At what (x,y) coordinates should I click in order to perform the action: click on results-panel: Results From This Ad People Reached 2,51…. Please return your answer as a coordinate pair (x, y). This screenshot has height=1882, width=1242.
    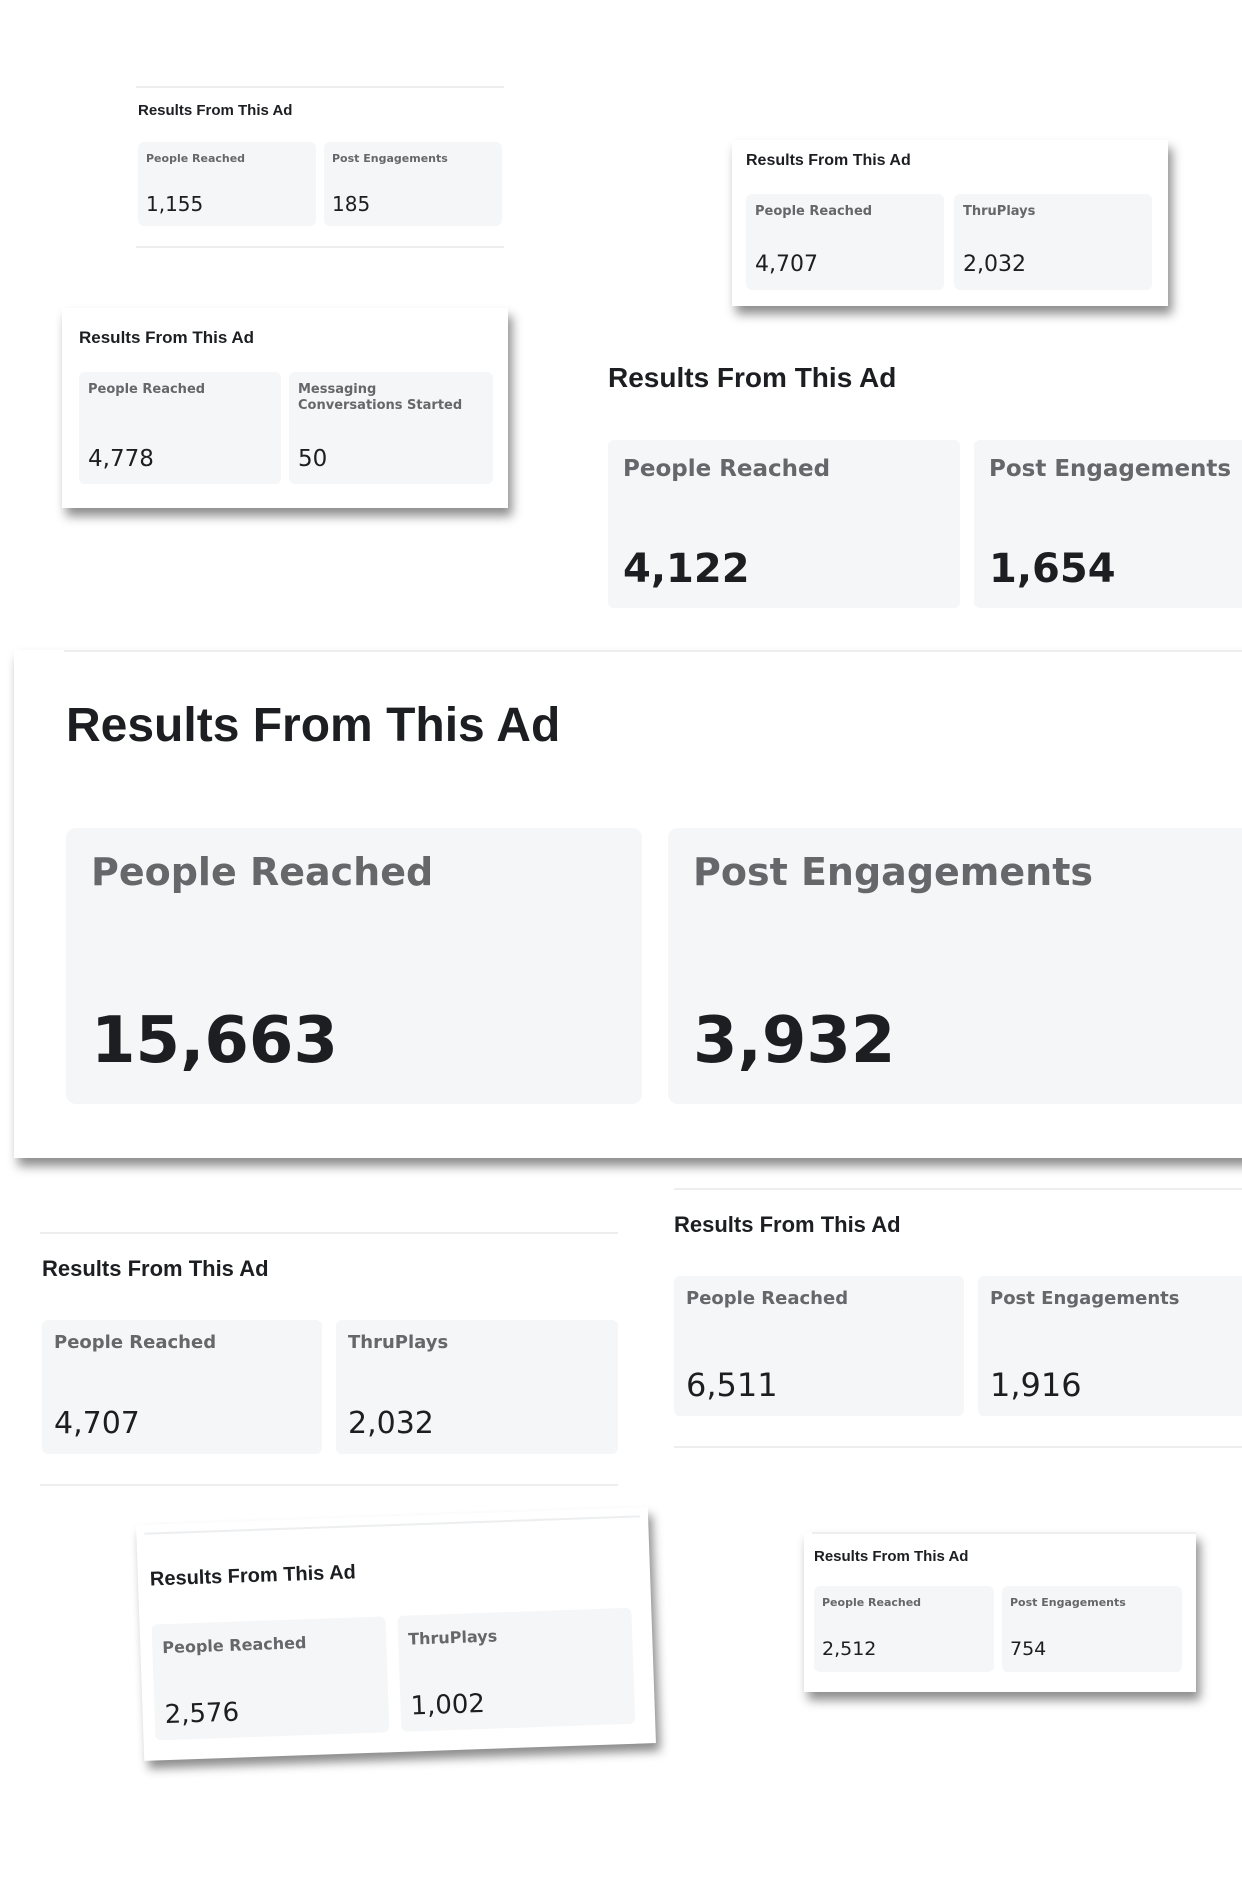
    Looking at the image, I should click on (1000, 1612).